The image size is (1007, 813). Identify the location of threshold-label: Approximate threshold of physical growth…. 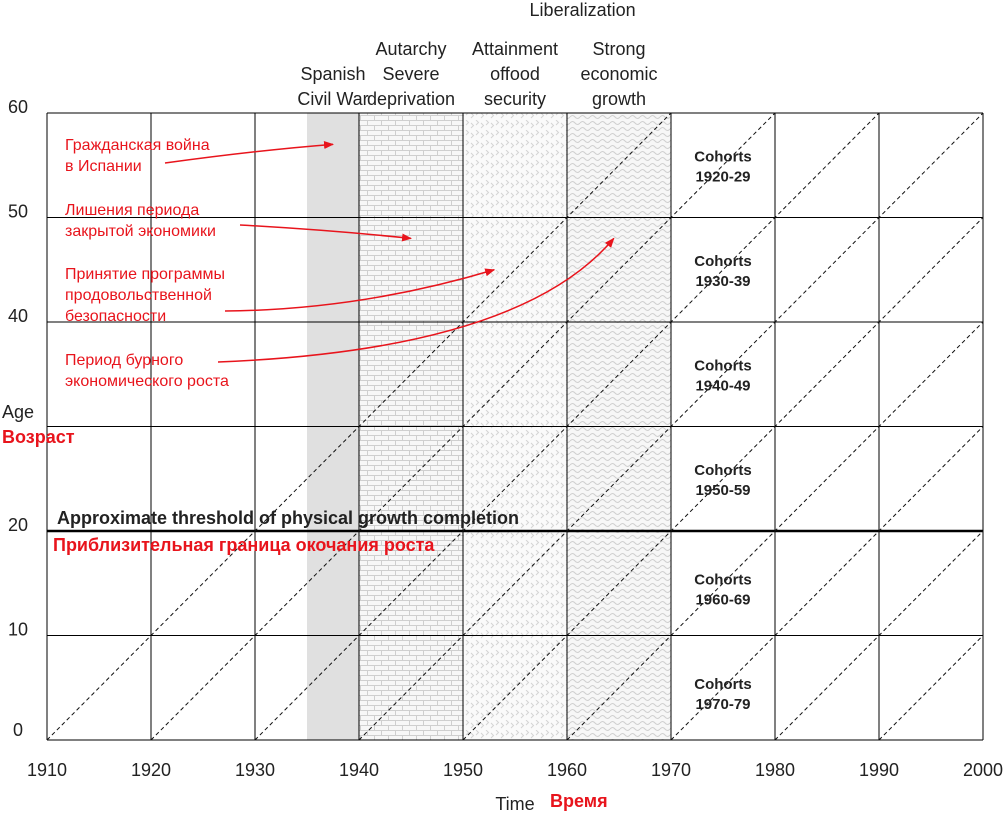
(288, 518).